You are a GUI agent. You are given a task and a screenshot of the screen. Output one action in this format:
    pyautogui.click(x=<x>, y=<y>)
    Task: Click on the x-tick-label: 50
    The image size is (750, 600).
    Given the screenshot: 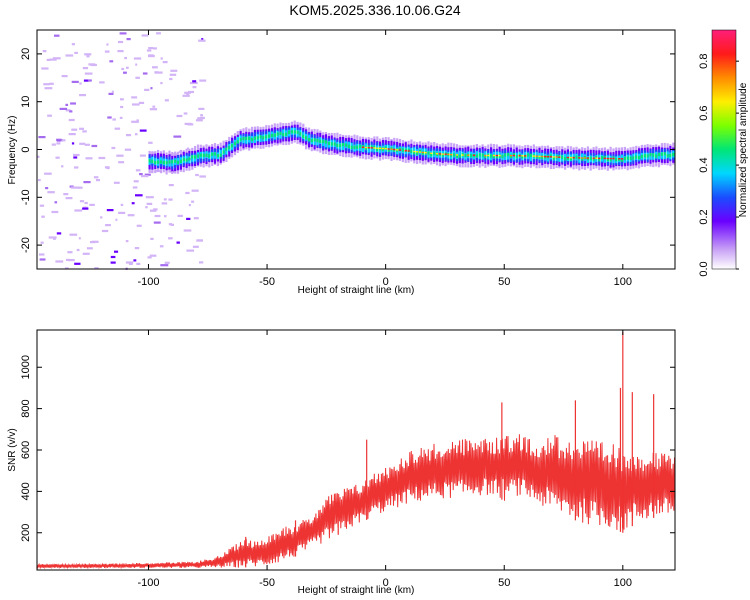 What is the action you would take?
    pyautogui.click(x=504, y=282)
    